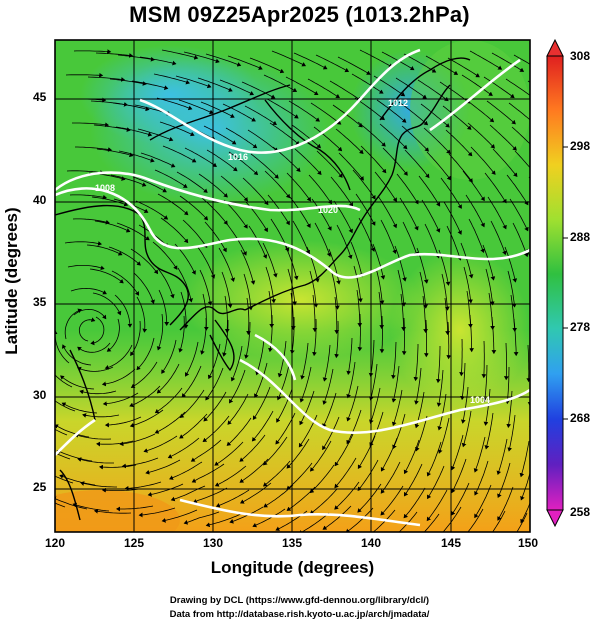 This screenshot has width=599, height=625. I want to click on colorbar-tick-308: 308, so click(580, 56).